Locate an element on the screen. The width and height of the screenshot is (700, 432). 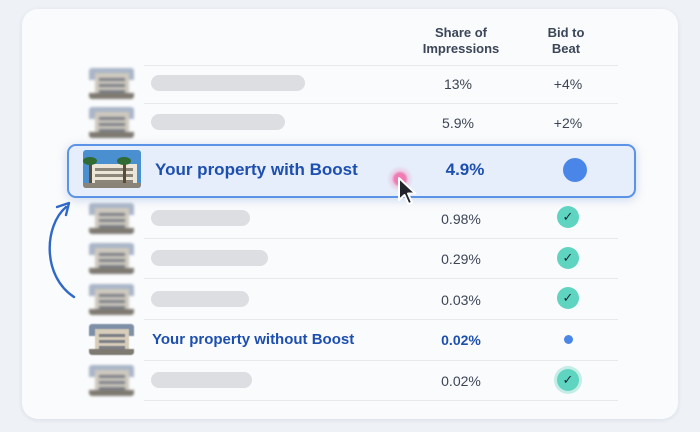
unboosted-share-value: 0.02% is located at coordinates (461, 340).